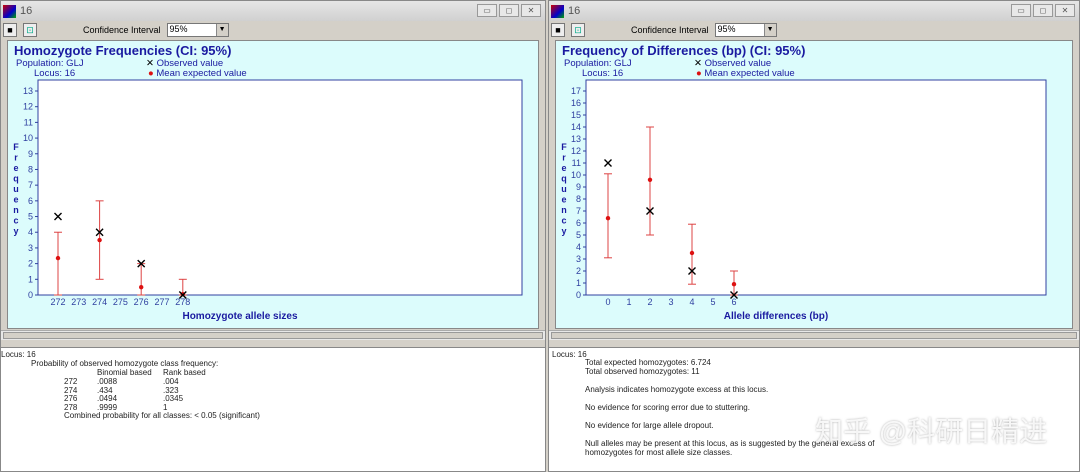 The height and width of the screenshot is (472, 1080). What do you see at coordinates (184, 372) in the screenshot?
I see `col-rank: Rank based` at bounding box center [184, 372].